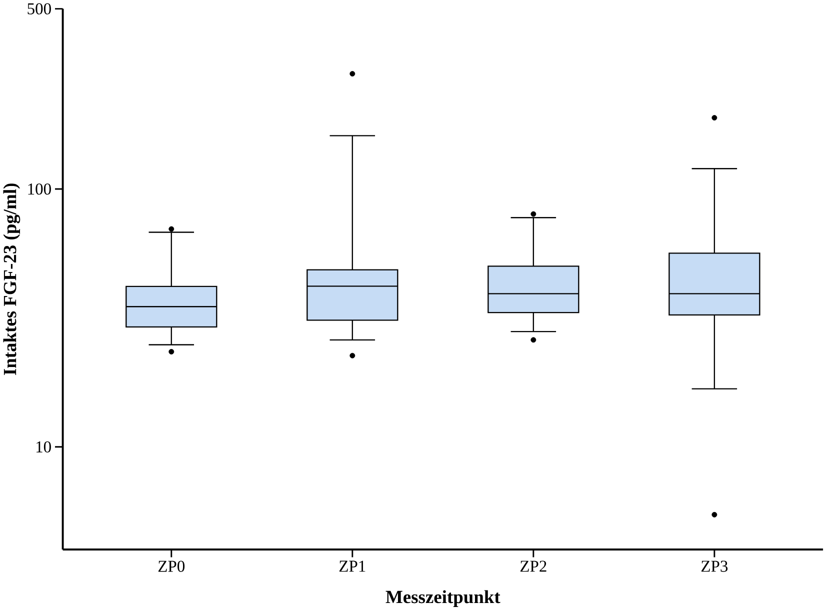 This screenshot has height=610, width=824. What do you see at coordinates (43, 446) in the screenshot?
I see `y-tick-label: 10` at bounding box center [43, 446].